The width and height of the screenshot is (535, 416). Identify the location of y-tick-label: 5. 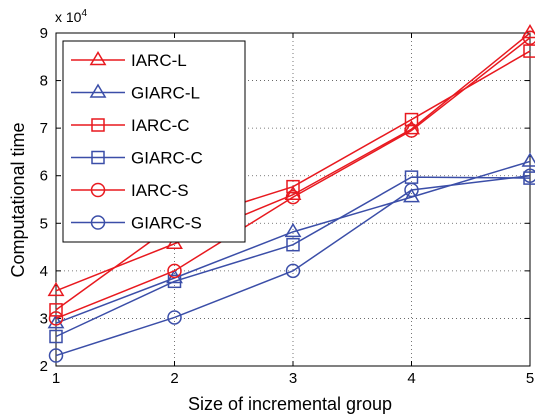
(44, 223).